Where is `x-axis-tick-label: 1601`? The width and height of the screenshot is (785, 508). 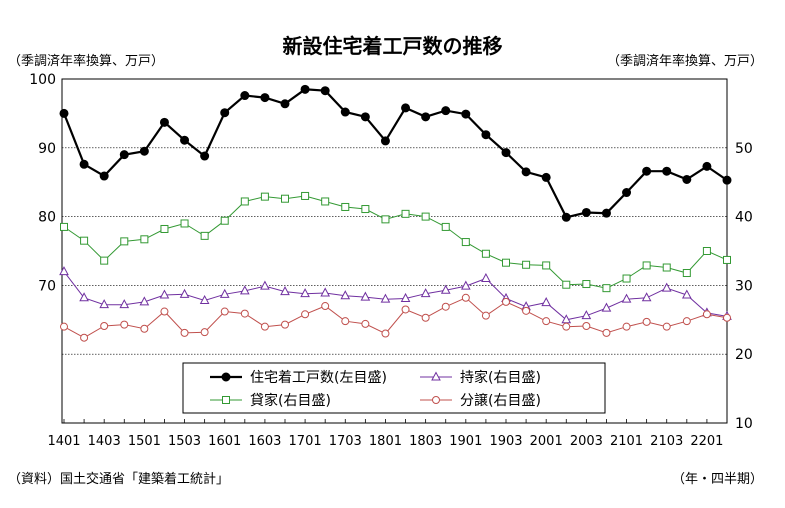 x-axis-tick-label: 1601 is located at coordinates (224, 441).